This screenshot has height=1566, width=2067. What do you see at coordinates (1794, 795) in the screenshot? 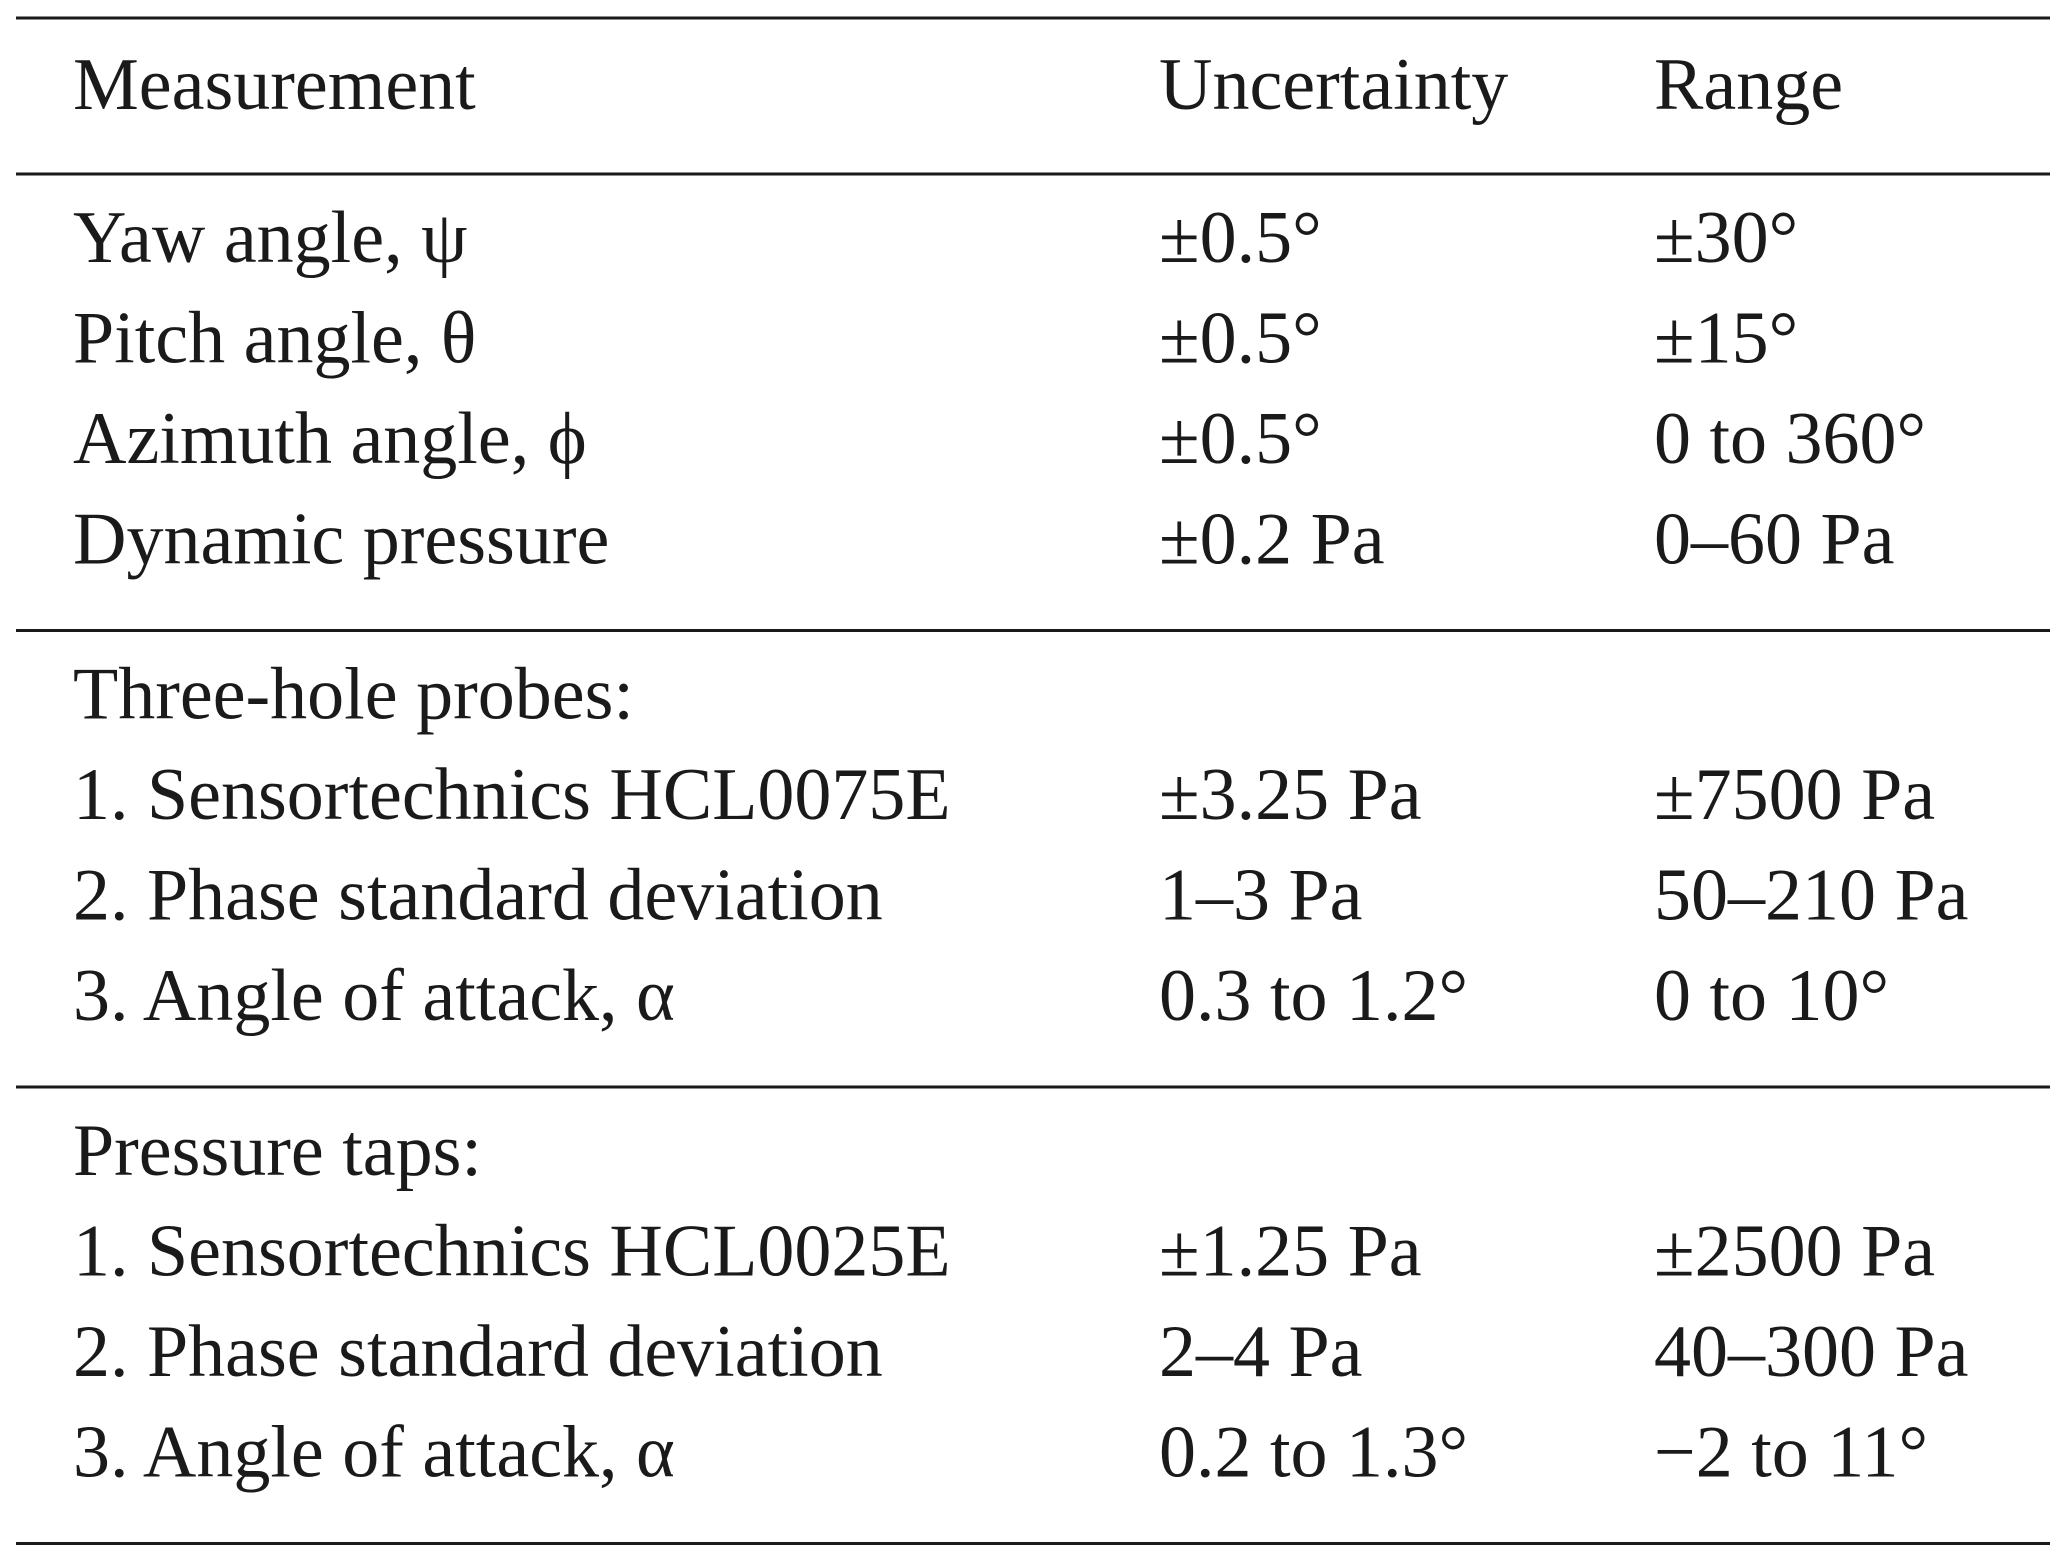
I see `cell: ±7500 Pa` at bounding box center [1794, 795].